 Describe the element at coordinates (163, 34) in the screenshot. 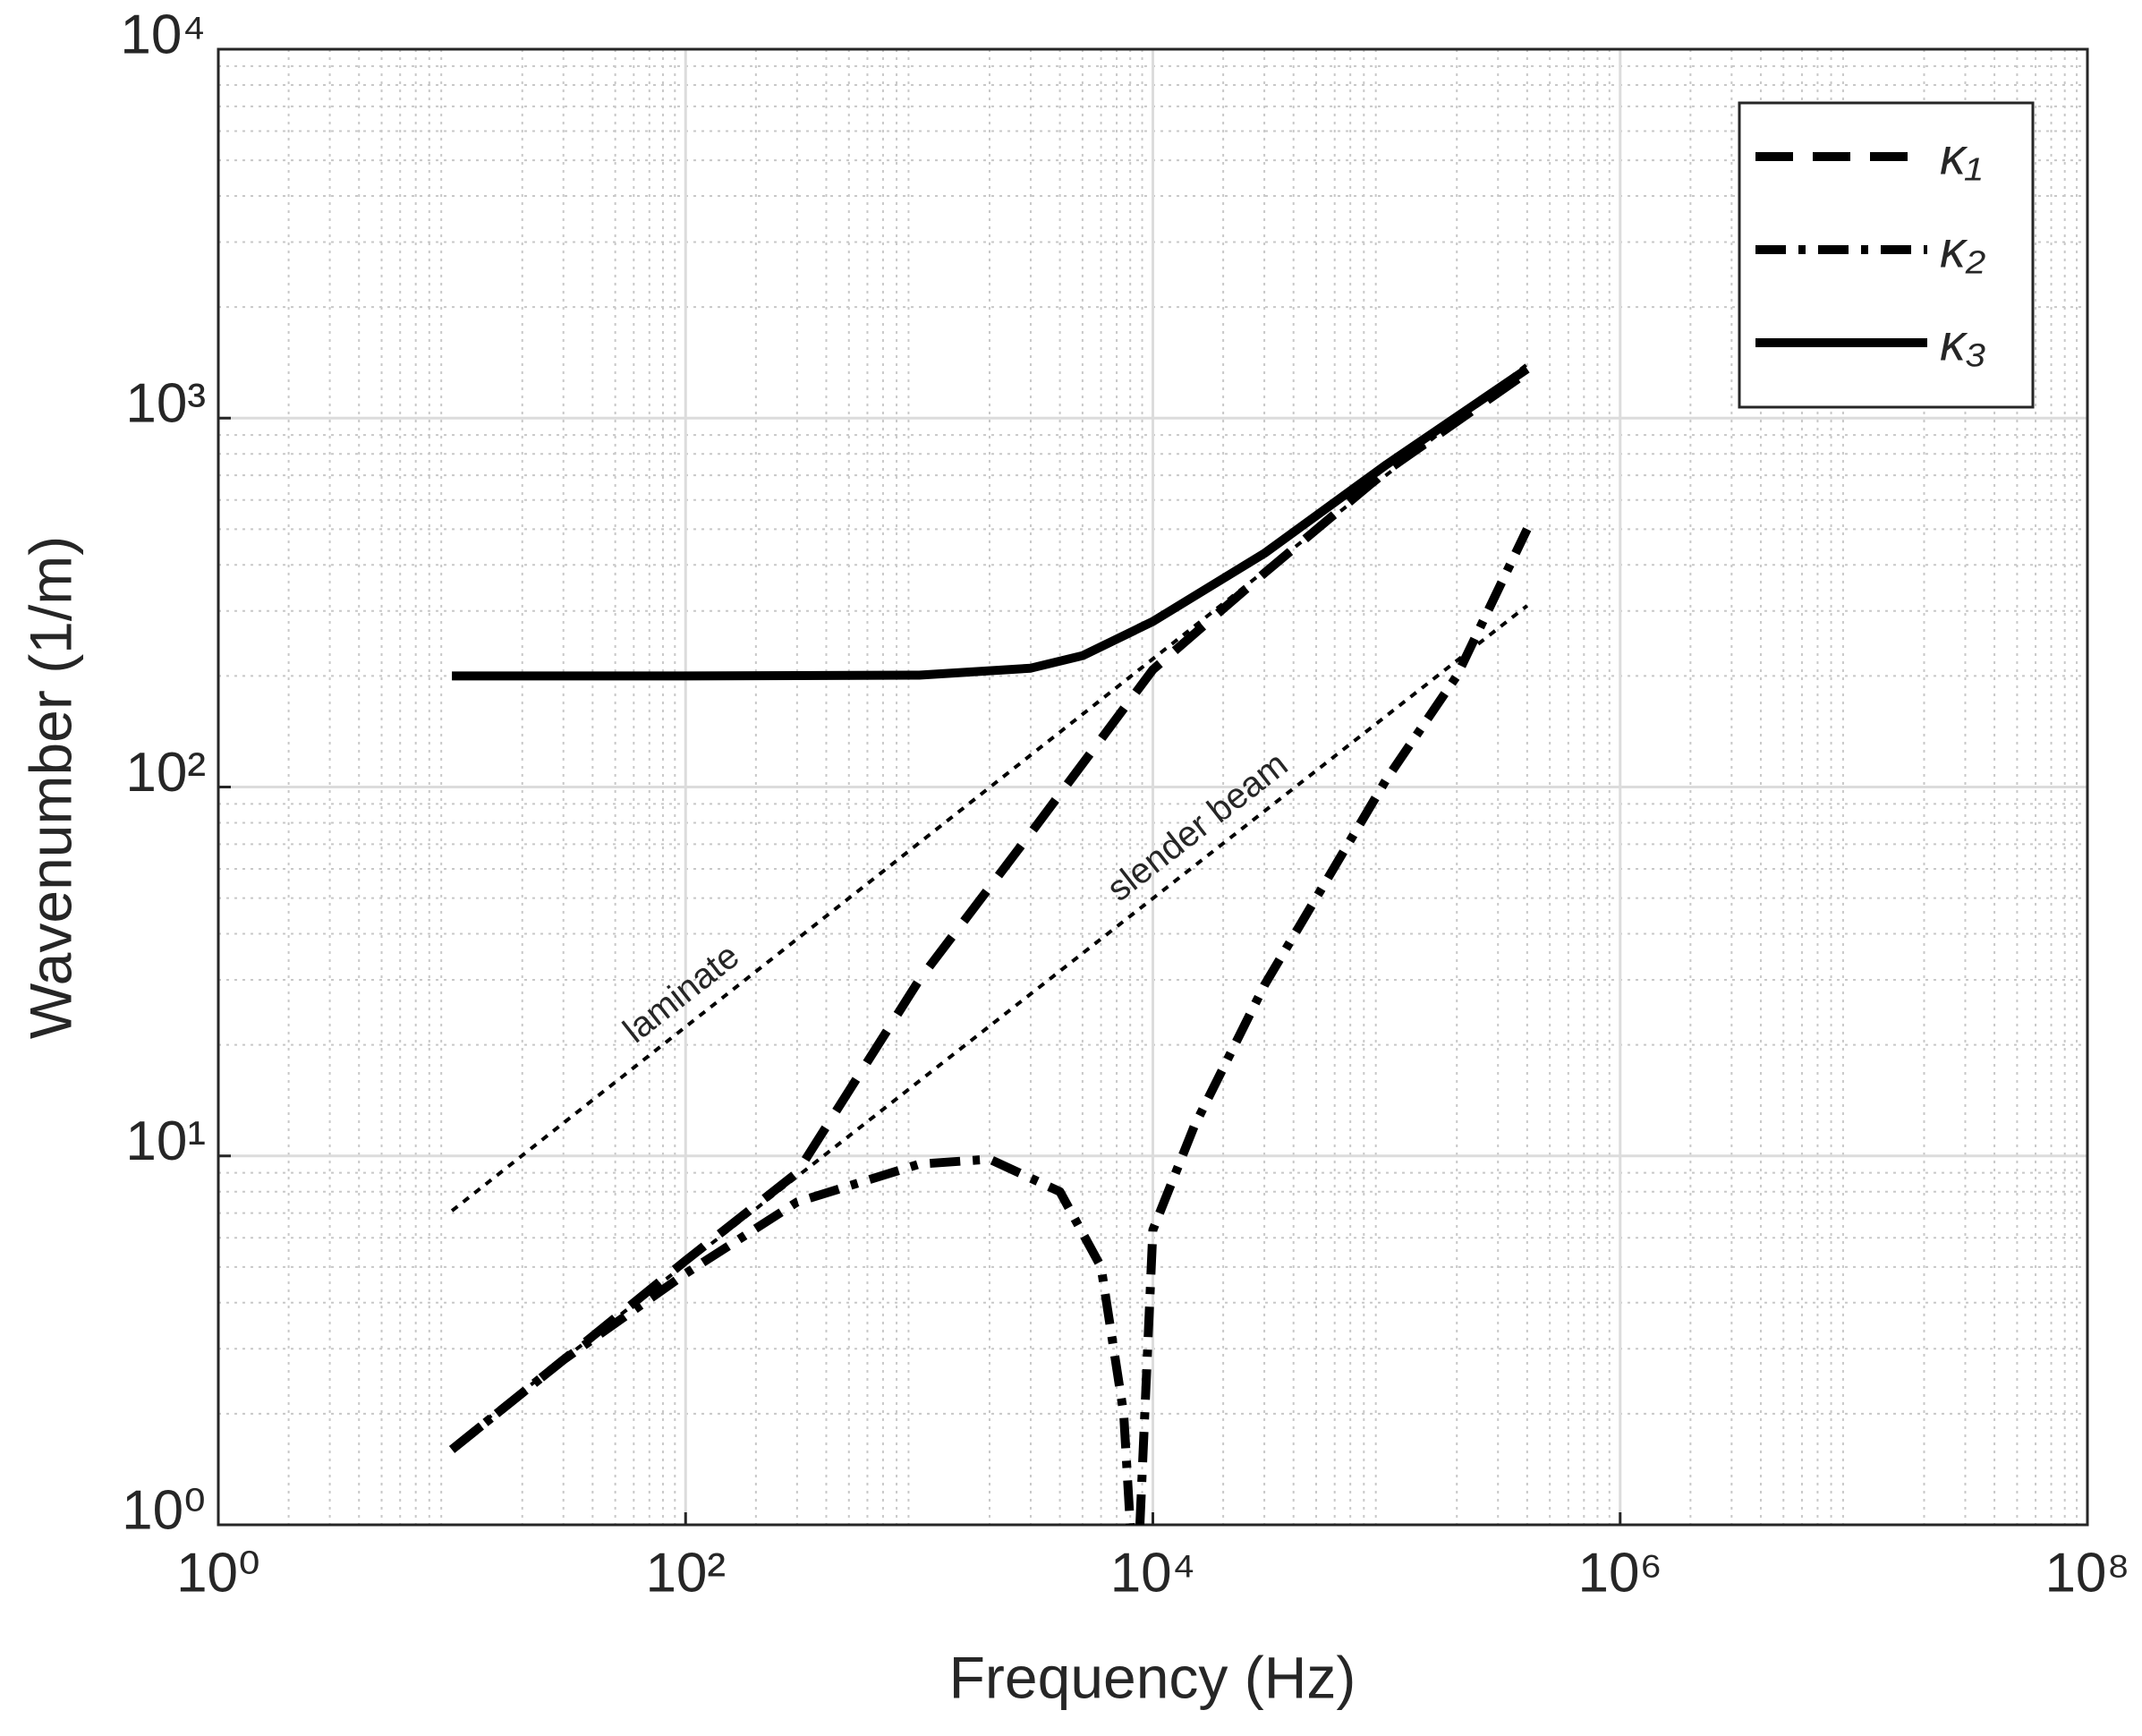

I see `y-tick-label: 10⁴` at that location.